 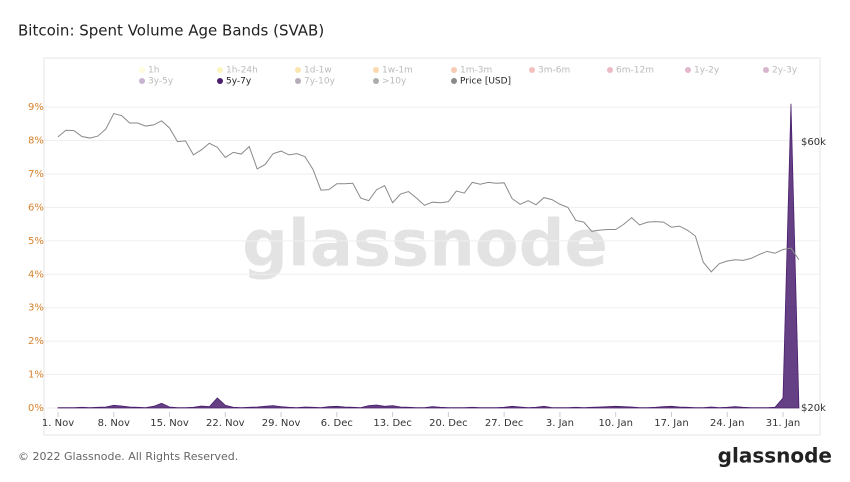 I want to click on legend-label: Price [USD], so click(x=485, y=82).